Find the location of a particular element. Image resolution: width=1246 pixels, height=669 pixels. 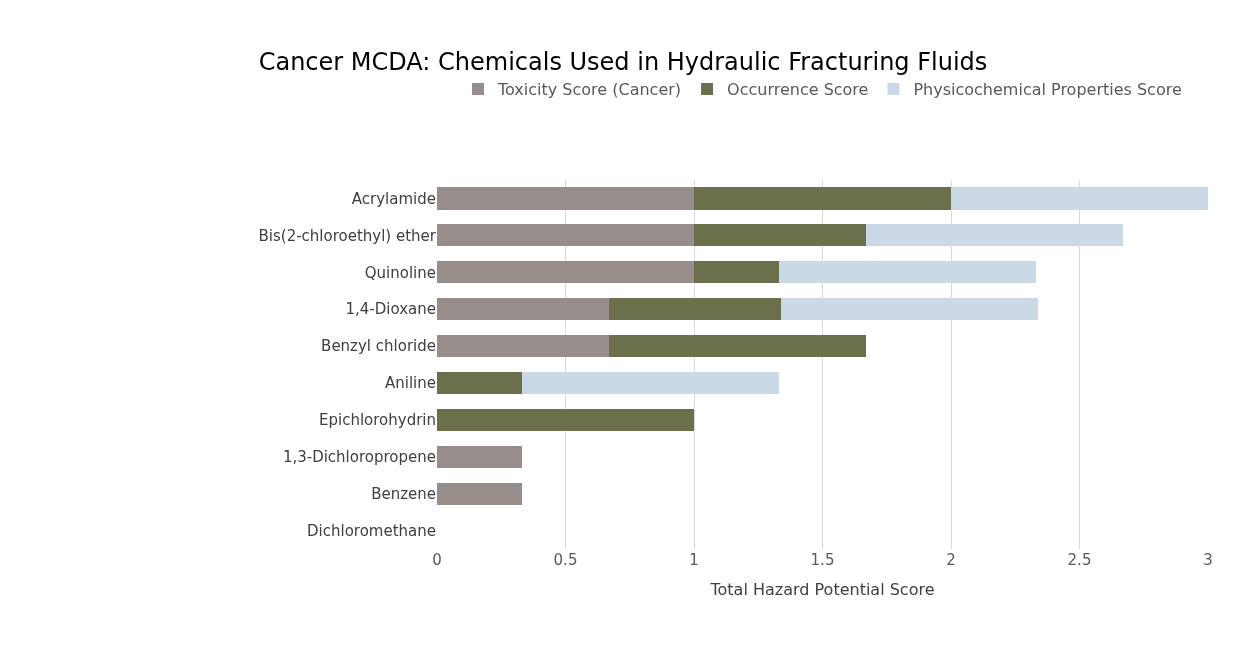

y-tick-label: Aniline is located at coordinates (410, 383).